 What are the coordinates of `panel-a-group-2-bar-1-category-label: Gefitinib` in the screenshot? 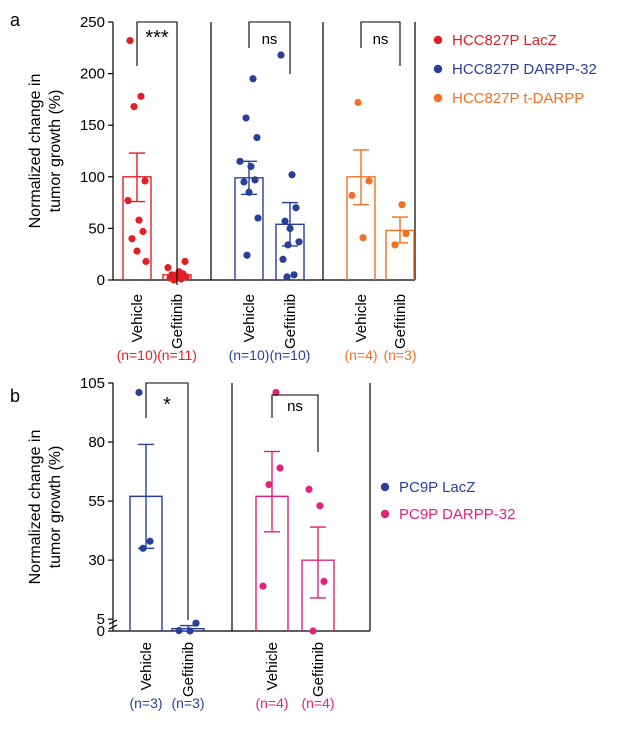 It's located at (400, 321).